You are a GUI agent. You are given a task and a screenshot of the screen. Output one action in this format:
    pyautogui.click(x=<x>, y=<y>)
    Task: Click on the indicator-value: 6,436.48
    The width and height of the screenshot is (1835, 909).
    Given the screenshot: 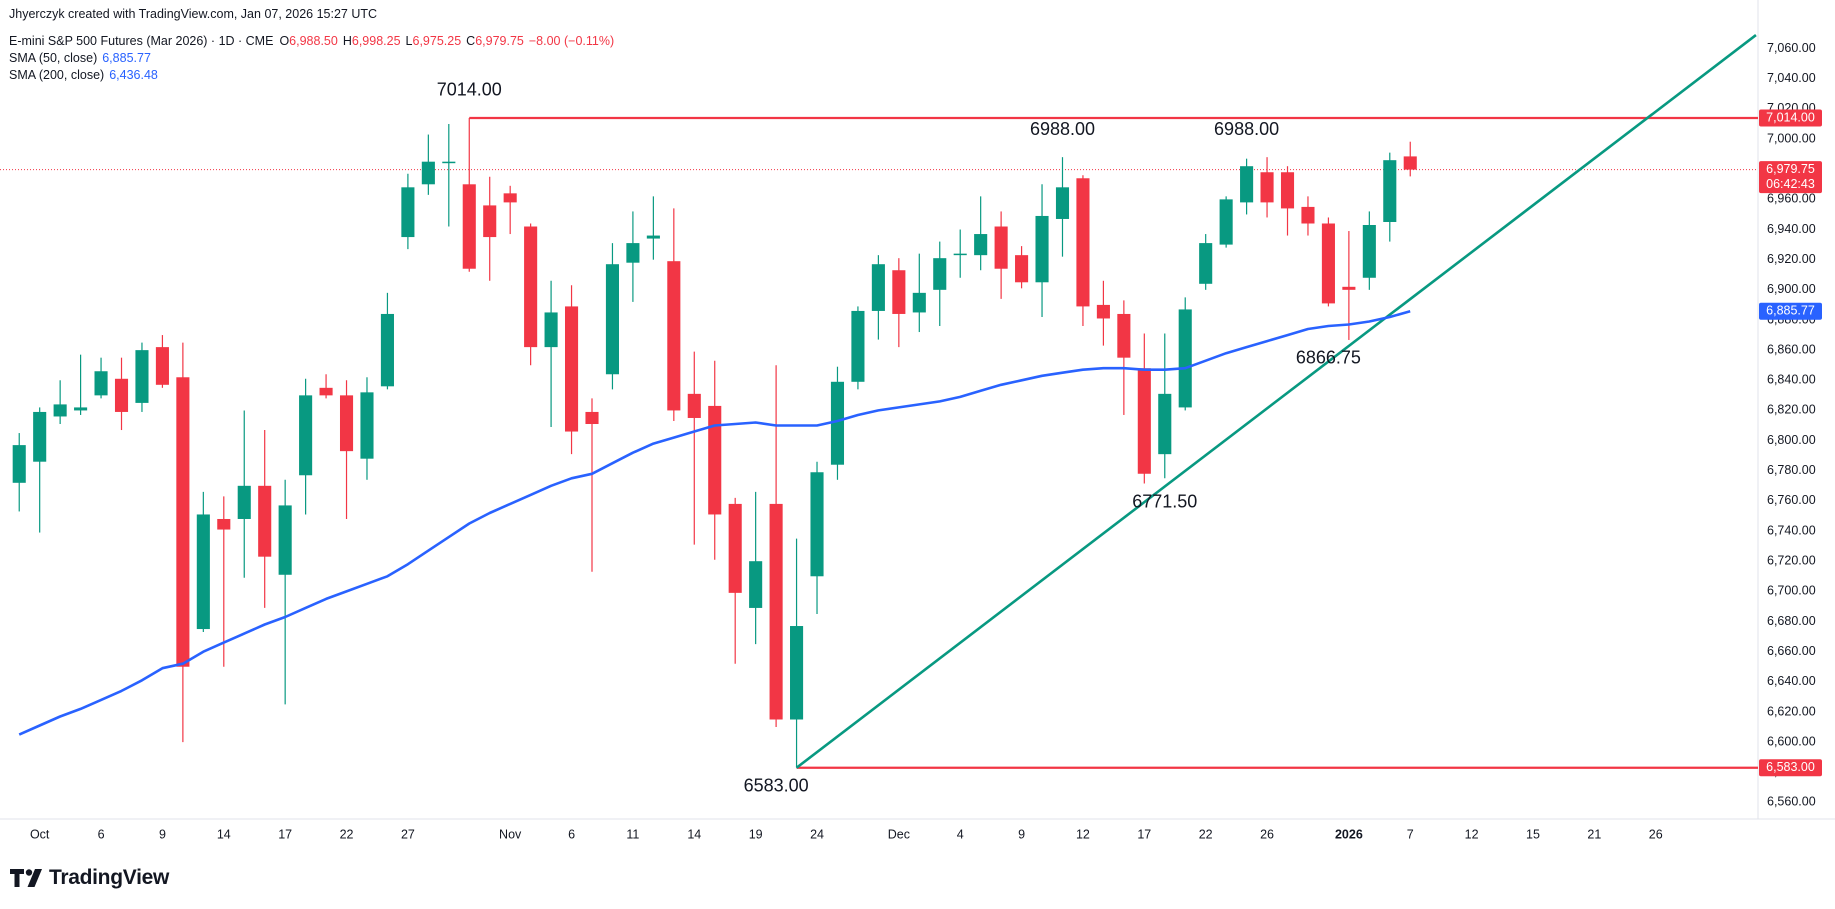 What is the action you would take?
    pyautogui.click(x=133, y=75)
    